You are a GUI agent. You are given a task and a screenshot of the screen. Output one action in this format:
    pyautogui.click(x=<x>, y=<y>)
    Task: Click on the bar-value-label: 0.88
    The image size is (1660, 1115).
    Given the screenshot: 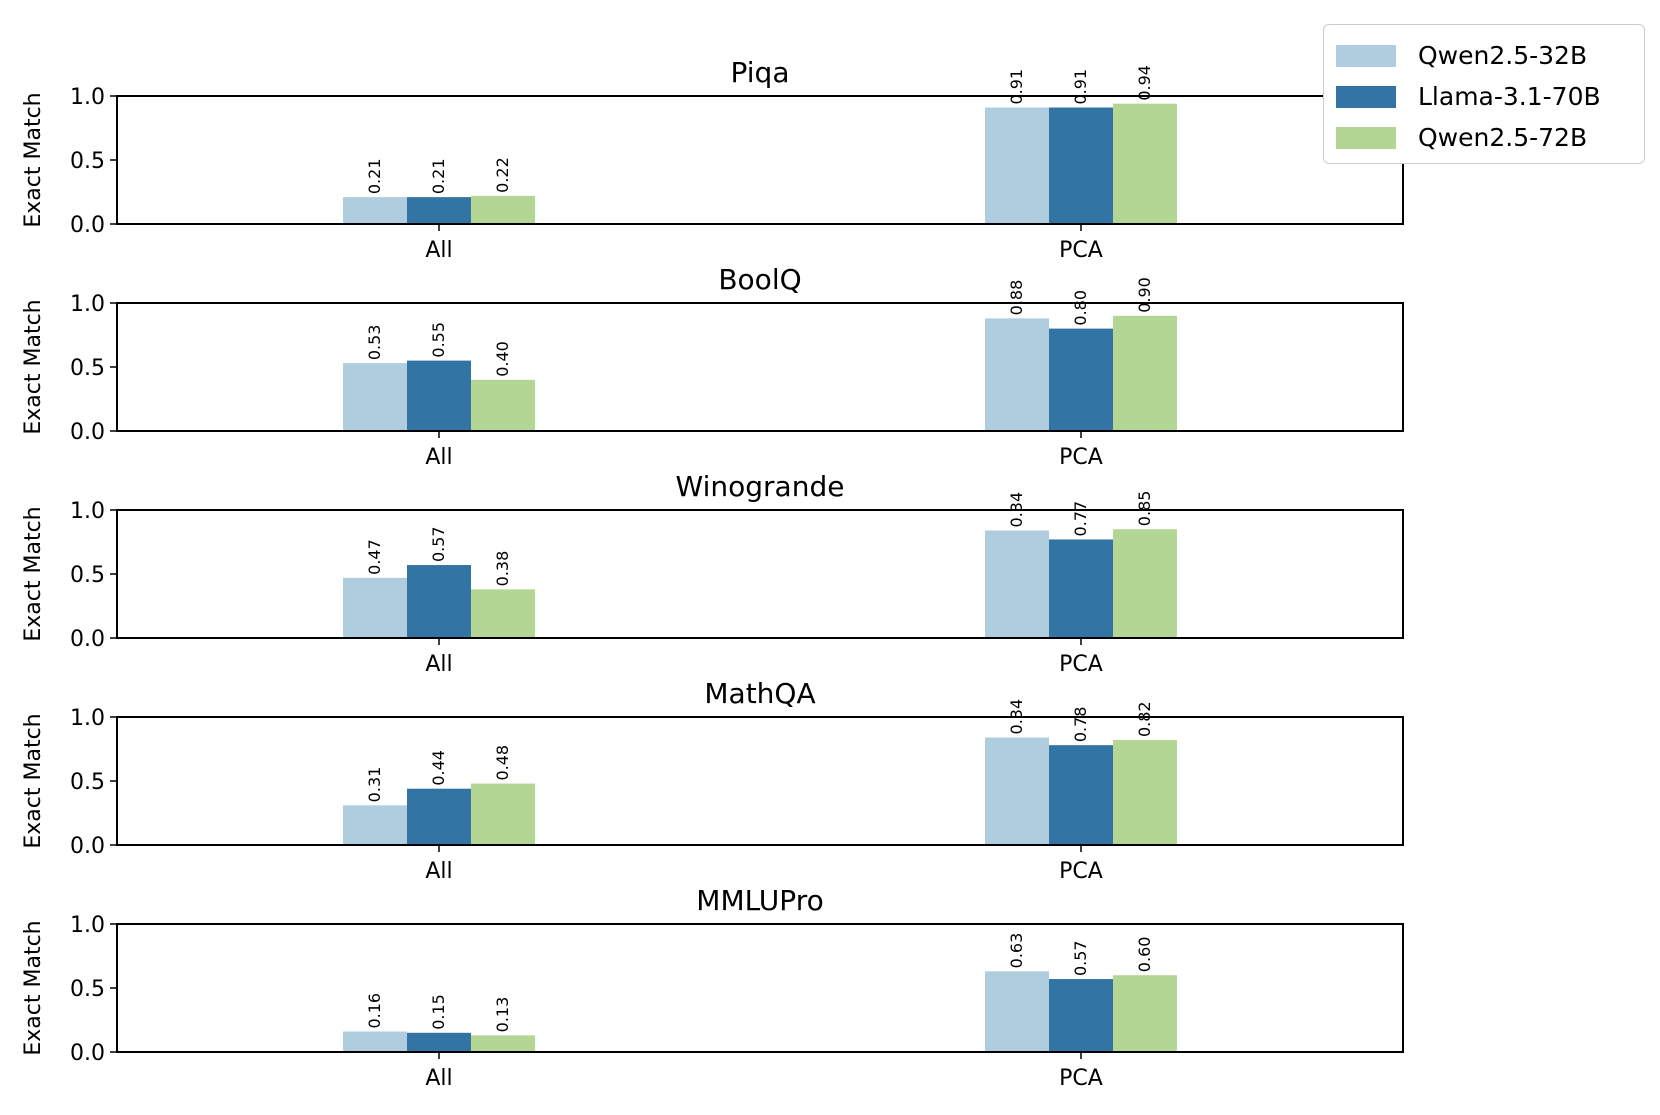 What is the action you would take?
    pyautogui.click(x=1016, y=298)
    